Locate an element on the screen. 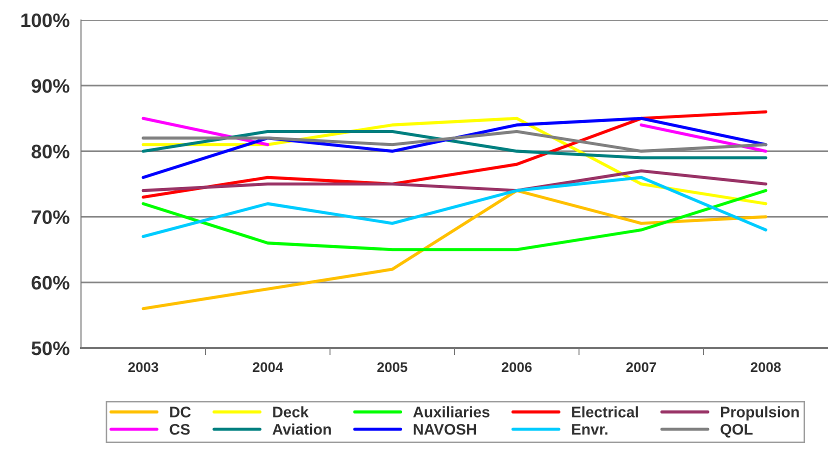  x-tick-label: 2005 is located at coordinates (392, 367).